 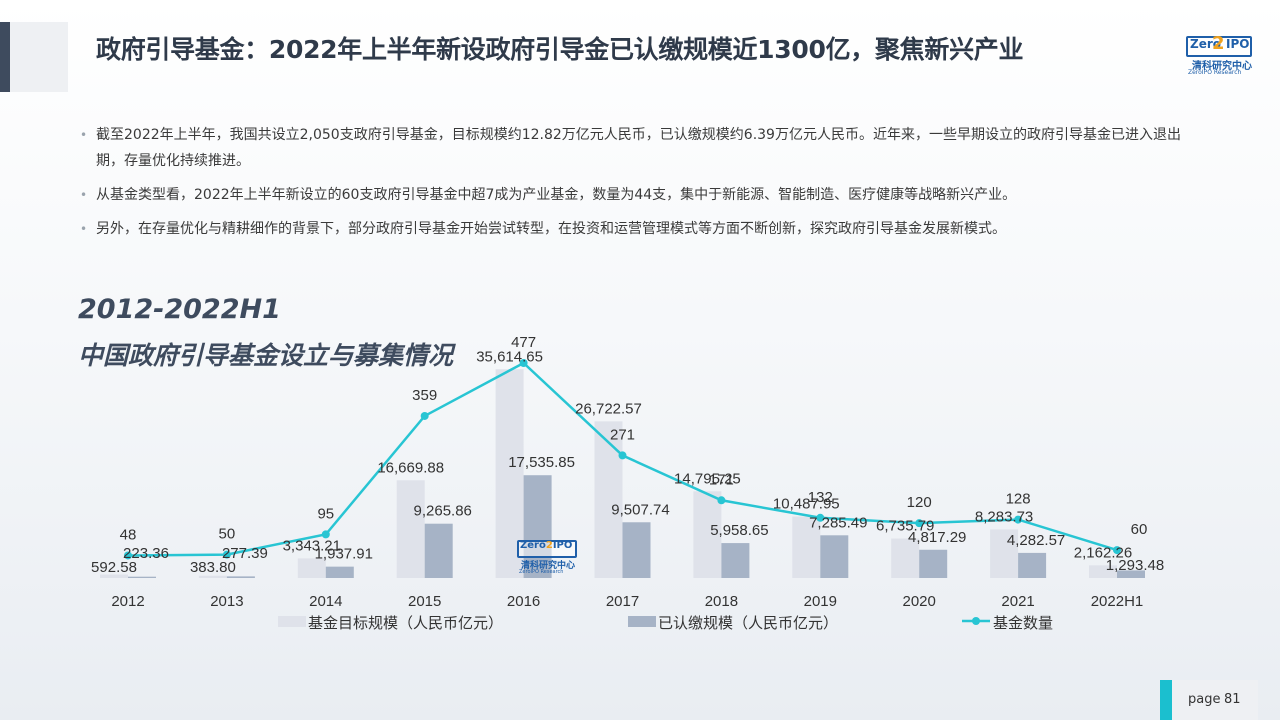 What do you see at coordinates (1218, 43) in the screenshot?
I see `logo-two-text: 2` at bounding box center [1218, 43].